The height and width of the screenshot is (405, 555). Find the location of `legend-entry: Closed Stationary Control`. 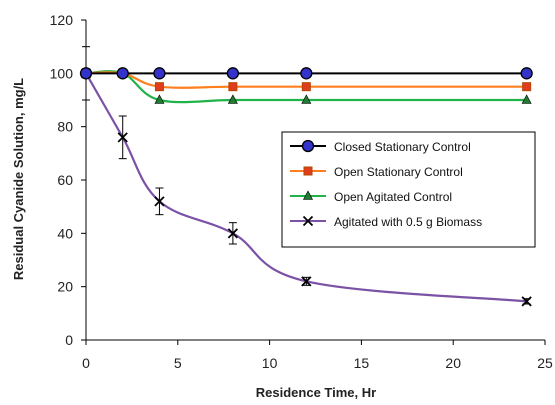

legend-entry: Closed Stationary Control is located at coordinates (380, 146).